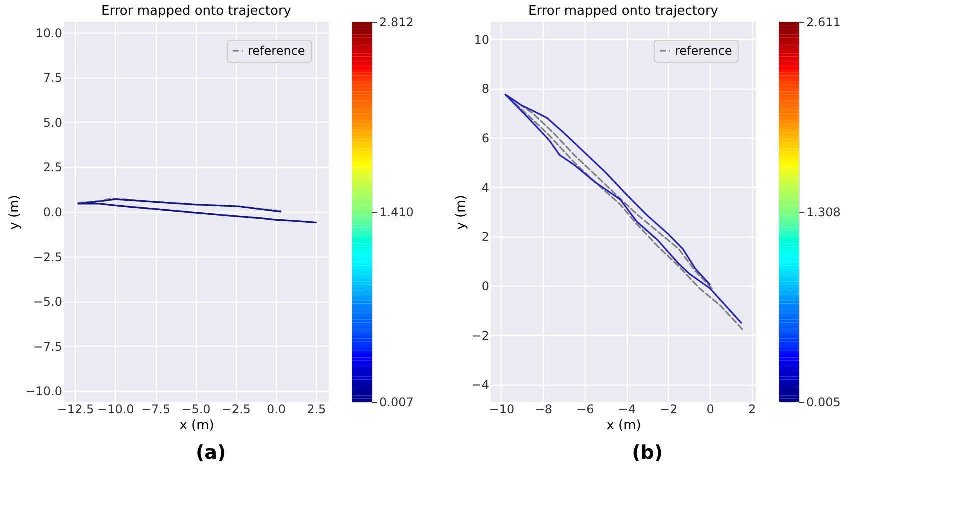 This screenshot has height=515, width=964. Describe the element at coordinates (47, 302) in the screenshot. I see `y-tick-label: −5.0` at that location.